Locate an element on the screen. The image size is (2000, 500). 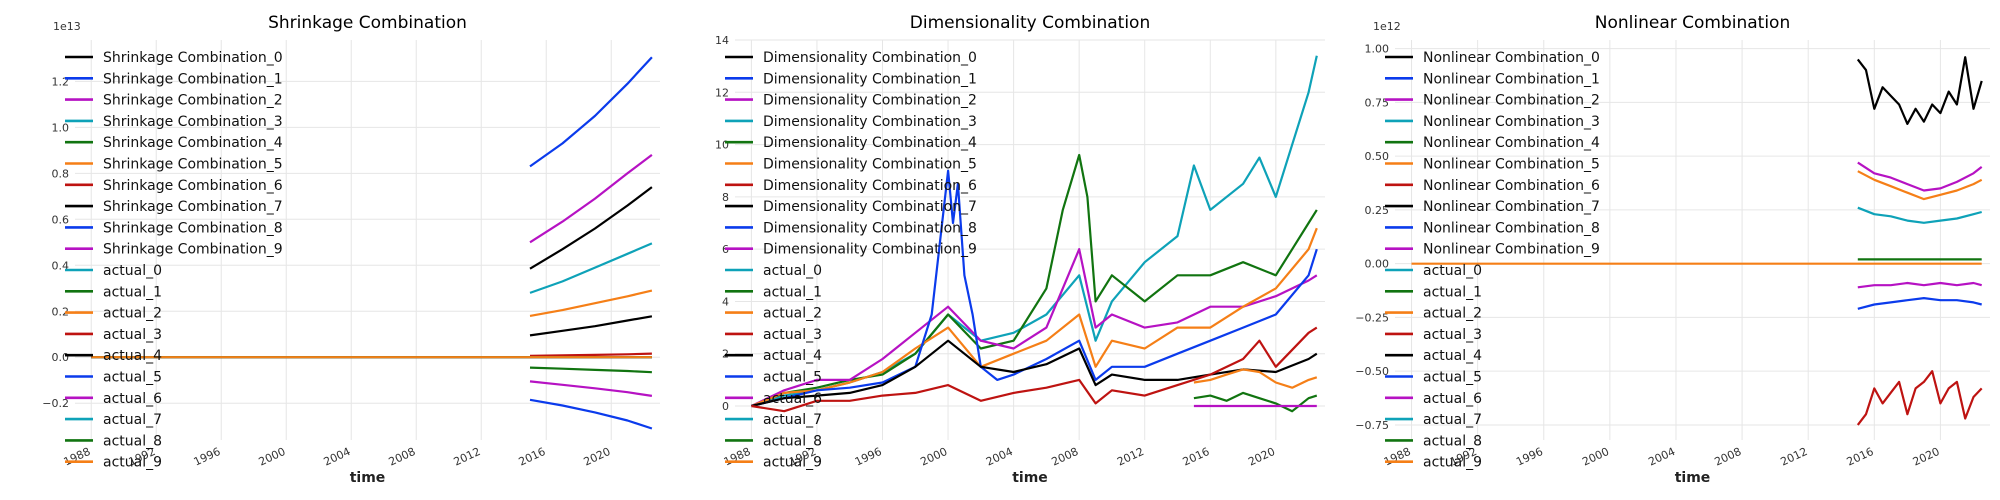
y-tick-label: −0.2 is located at coordinates (55, 403).